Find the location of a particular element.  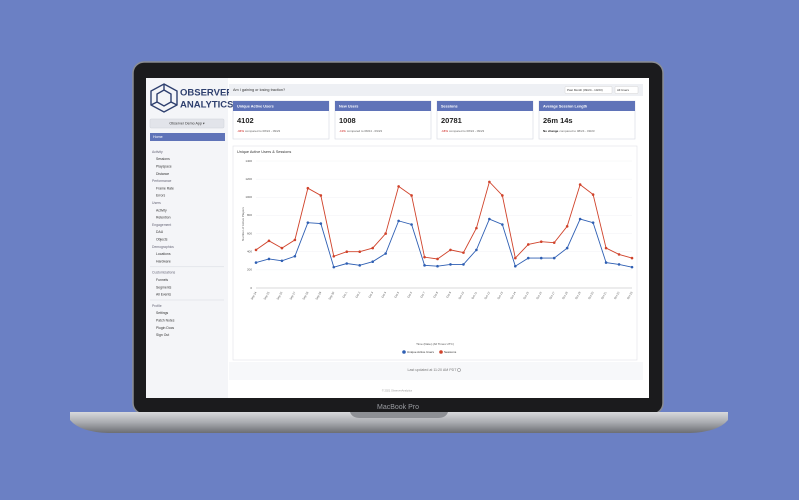

y-tick-label: 400 is located at coordinates (249, 252).